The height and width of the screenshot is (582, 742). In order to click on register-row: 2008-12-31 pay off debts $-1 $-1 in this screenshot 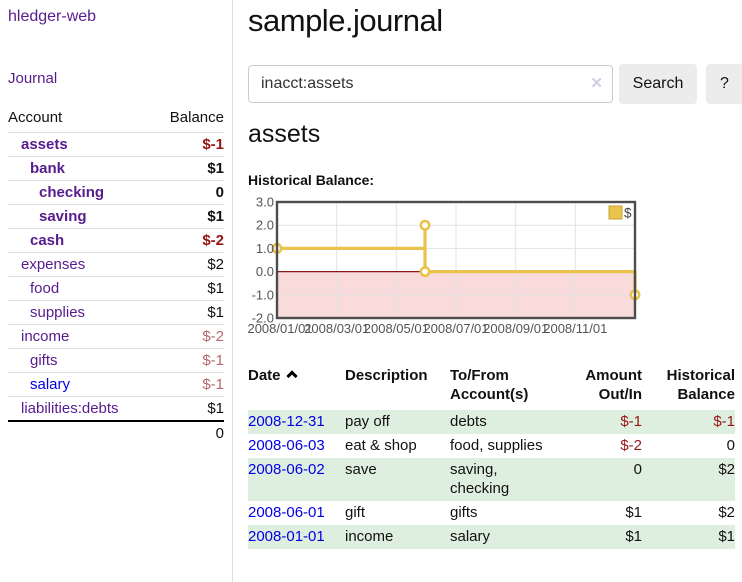, I will do `click(491, 422)`.